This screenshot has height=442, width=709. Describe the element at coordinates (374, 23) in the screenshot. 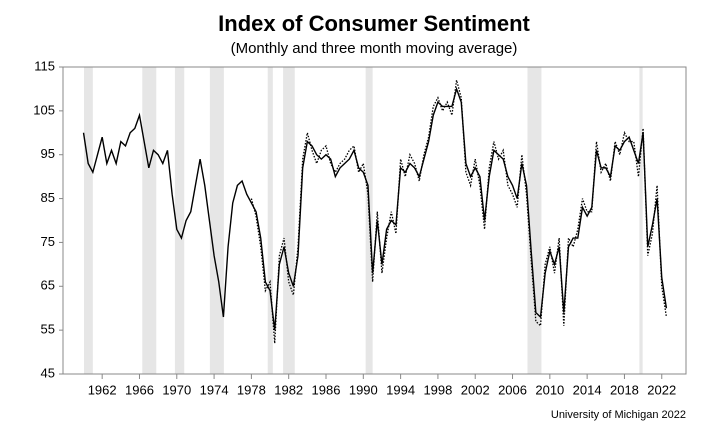

I see `chart-title: Index of Consumer Sentiment` at that location.